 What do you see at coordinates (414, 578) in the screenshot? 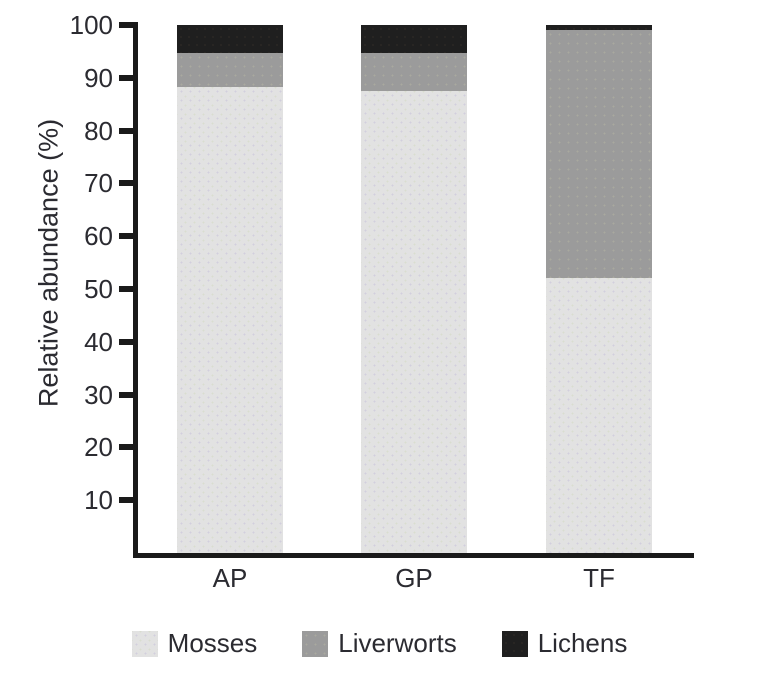
I see `x-label-GP: GP` at bounding box center [414, 578].